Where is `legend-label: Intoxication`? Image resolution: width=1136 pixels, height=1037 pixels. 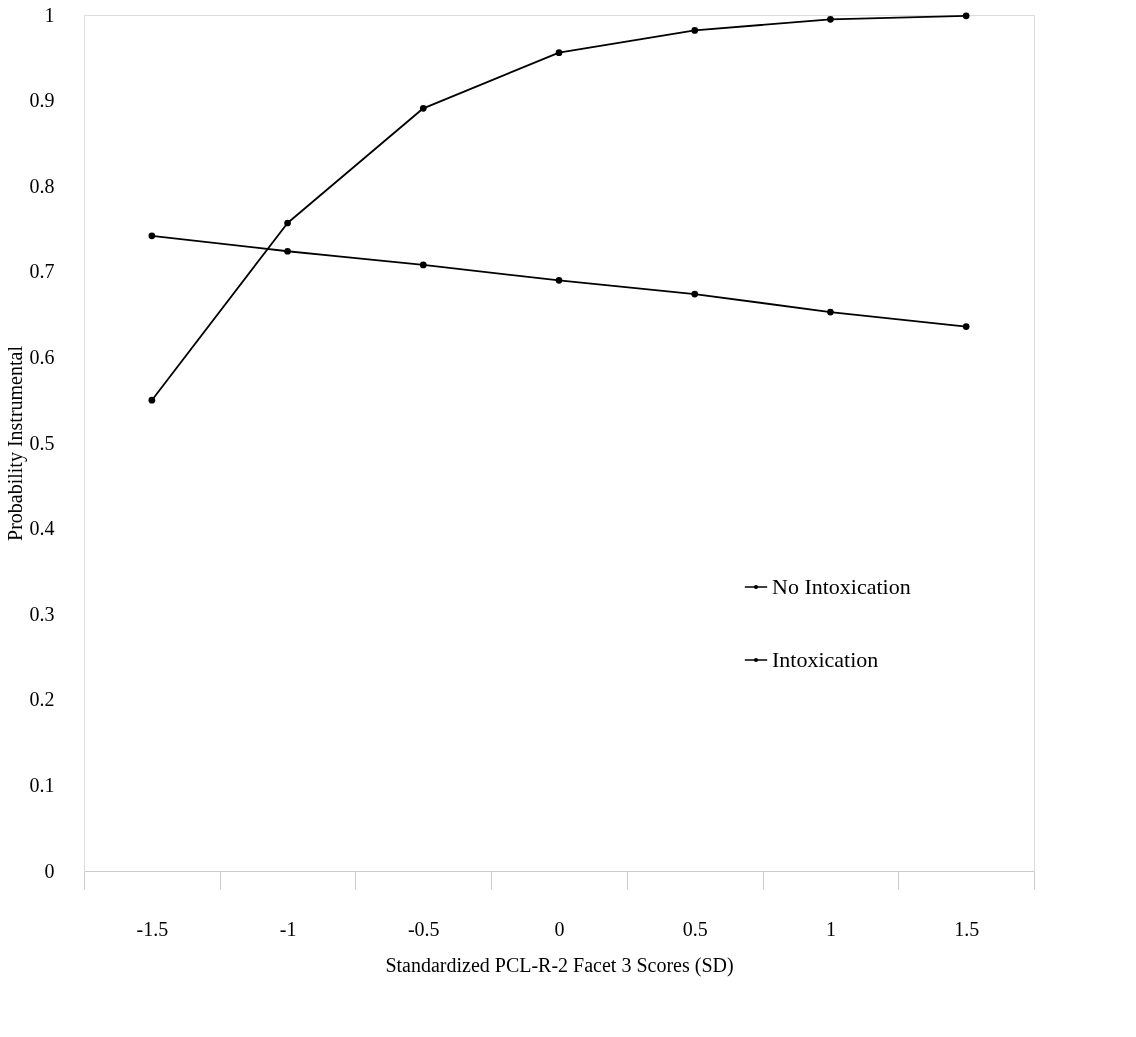
legend-label: Intoxication is located at coordinates (825, 659).